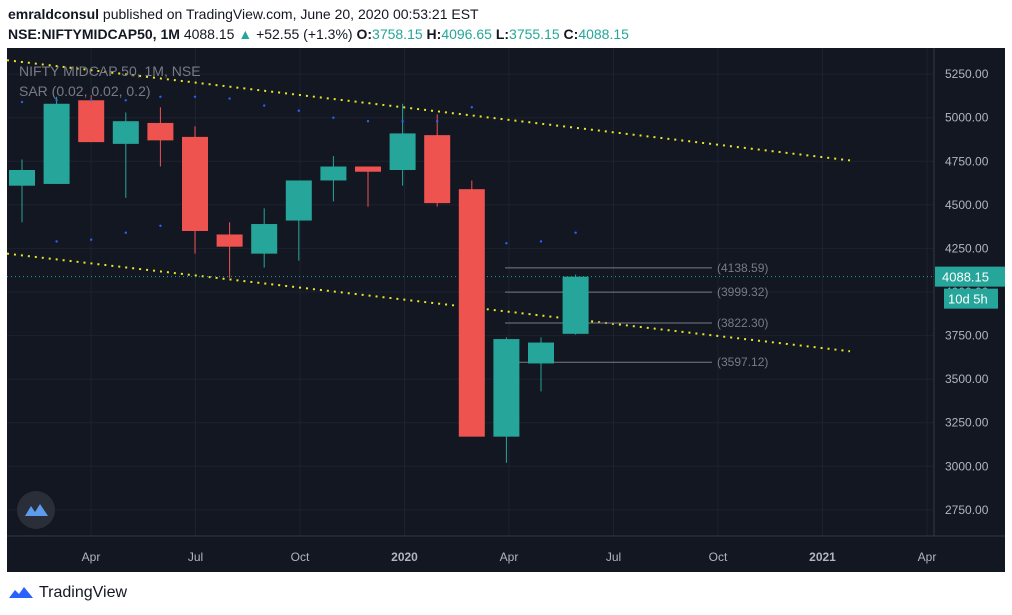 The image size is (1012, 615). What do you see at coordinates (967, 161) in the screenshot?
I see `y-tick-label: 4750.00` at bounding box center [967, 161].